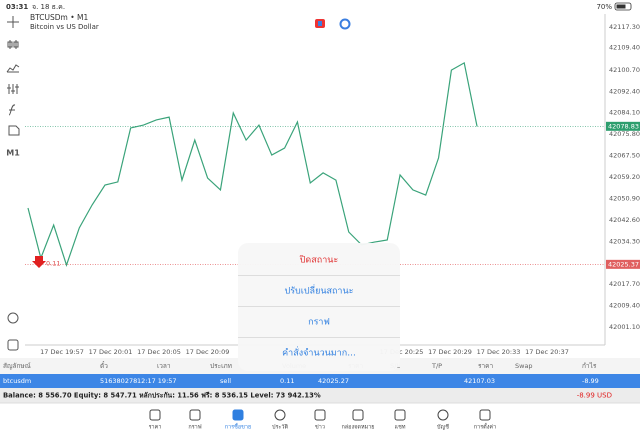 The height and width of the screenshot is (447, 640). I want to click on time-tick-label: 17 Dec 20:33, so click(499, 352).